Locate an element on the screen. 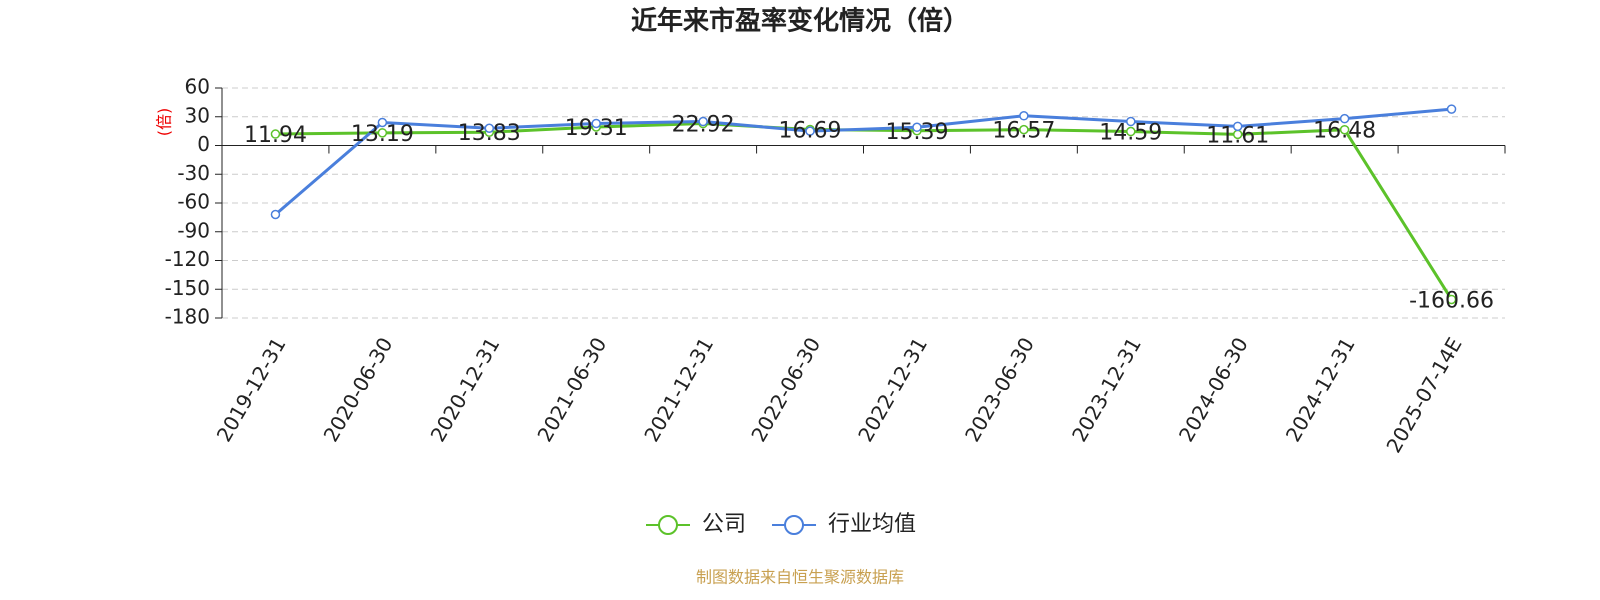  y-axis-label: (倍) is located at coordinates (164, 122).